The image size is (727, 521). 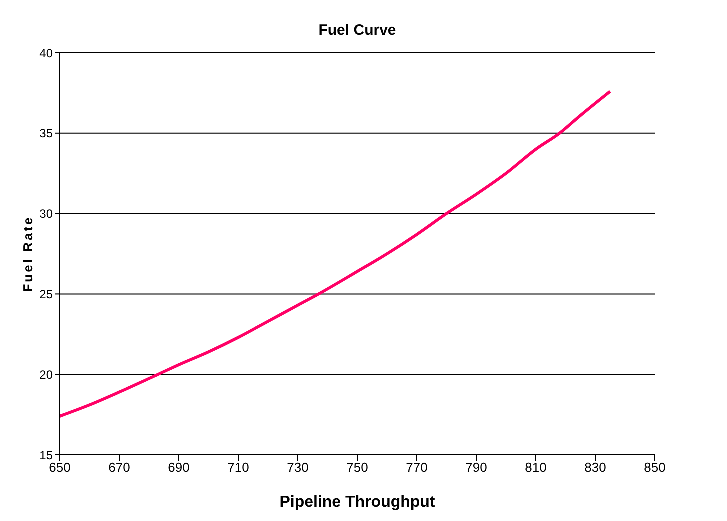 What do you see at coordinates (47, 455) in the screenshot?
I see `y-tick-label: 15` at bounding box center [47, 455].